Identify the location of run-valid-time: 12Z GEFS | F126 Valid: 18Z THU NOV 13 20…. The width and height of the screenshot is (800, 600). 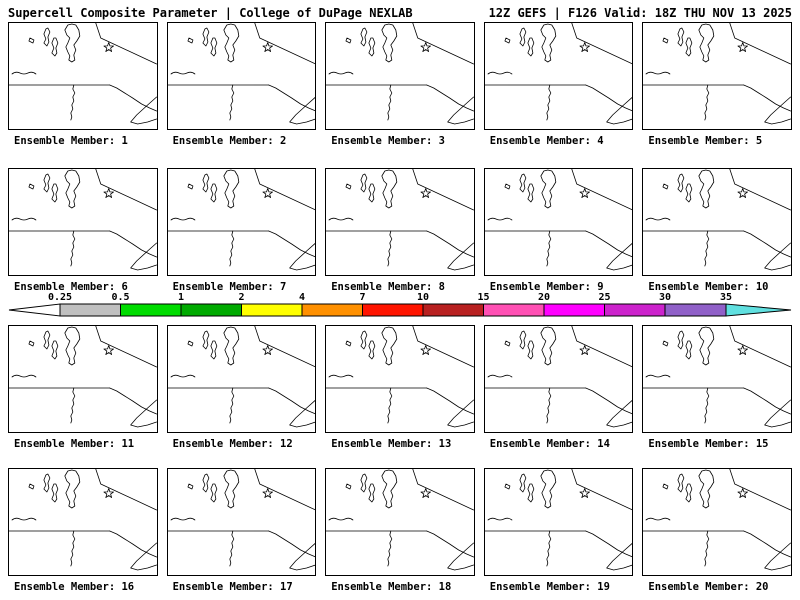
(640, 13).